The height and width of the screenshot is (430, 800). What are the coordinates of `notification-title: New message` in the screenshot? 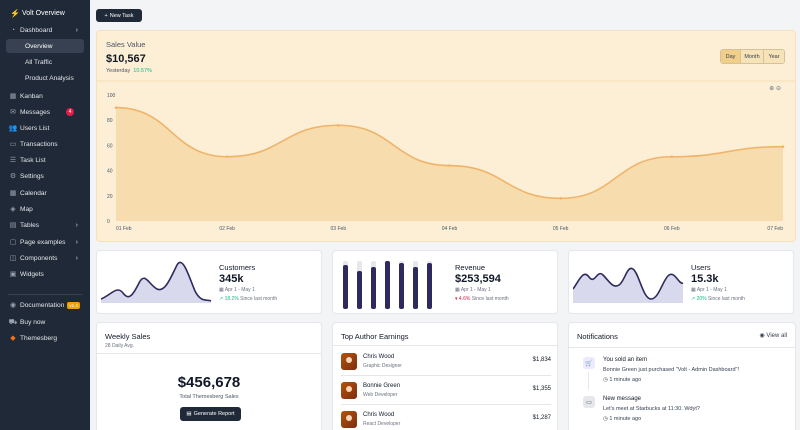 It's located at (622, 399).